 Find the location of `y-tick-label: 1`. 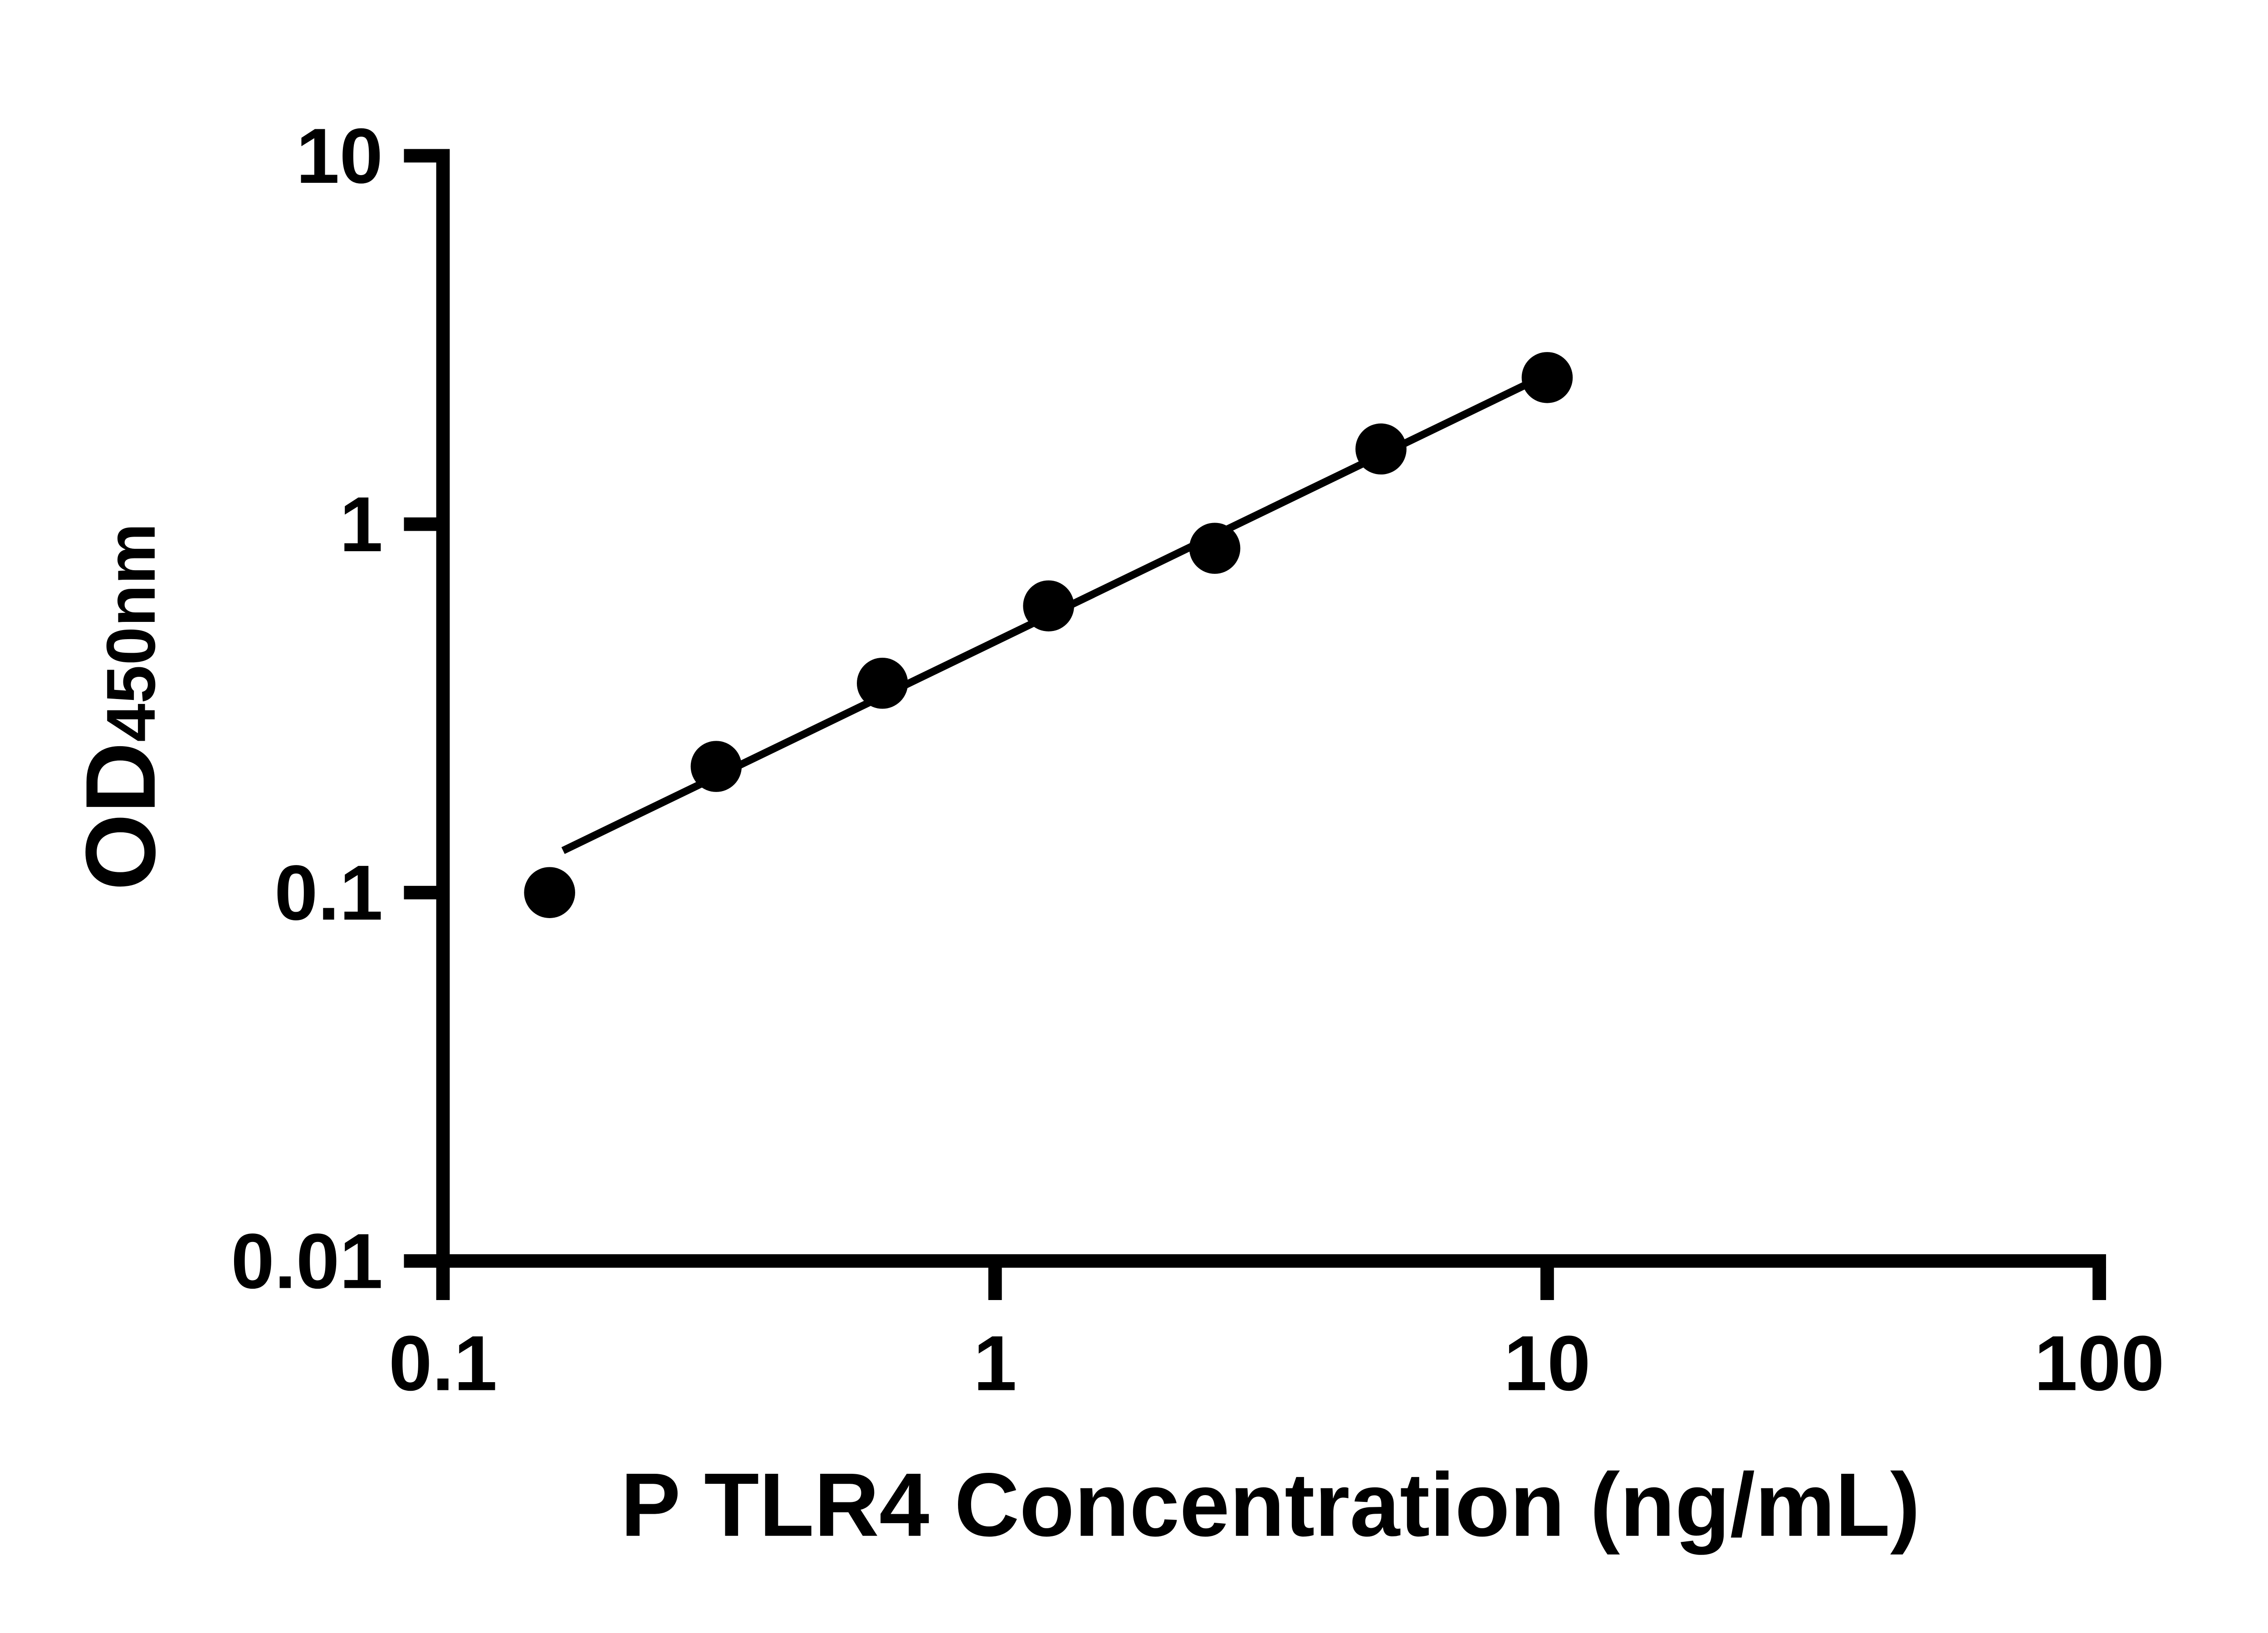

y-tick-label: 1 is located at coordinates (361, 524).